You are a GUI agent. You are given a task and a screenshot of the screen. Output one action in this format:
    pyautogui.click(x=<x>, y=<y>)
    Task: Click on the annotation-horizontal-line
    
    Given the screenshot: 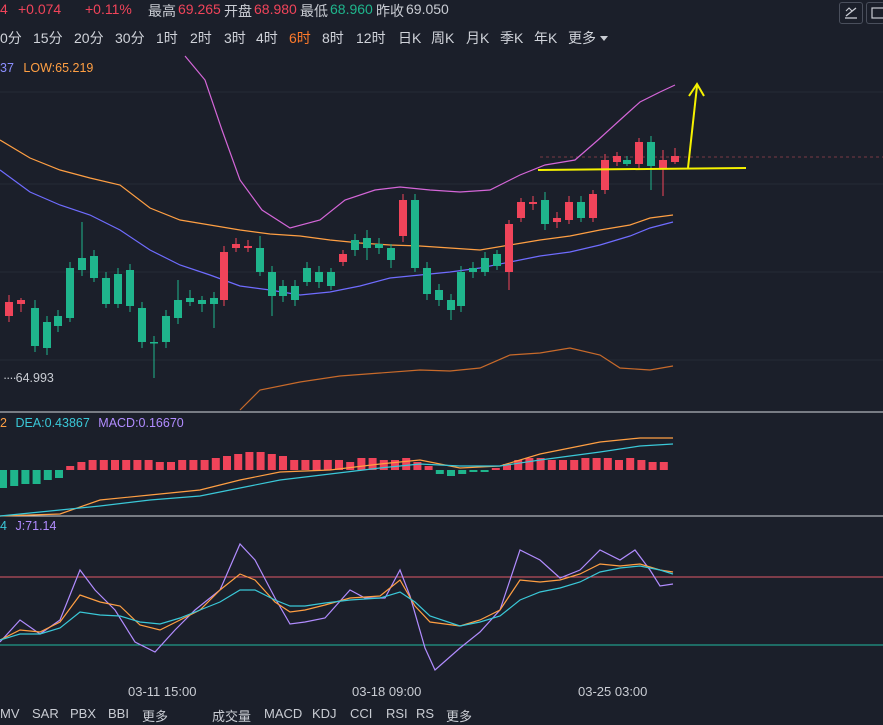 What is the action you would take?
    pyautogui.click(x=642, y=169)
    